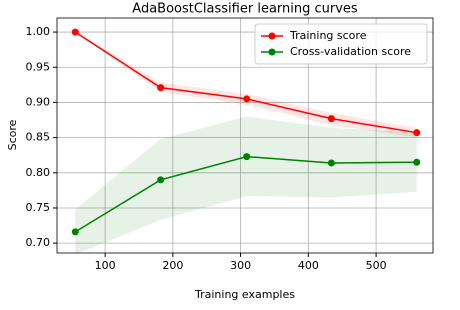  Describe the element at coordinates (328, 35) in the screenshot. I see `legend-label: Training score` at that location.